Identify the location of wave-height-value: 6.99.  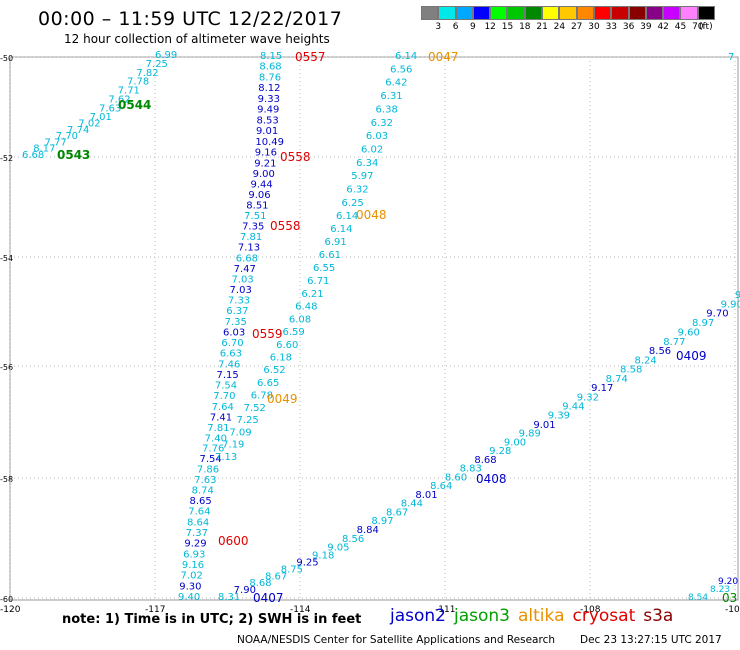
(166, 55).